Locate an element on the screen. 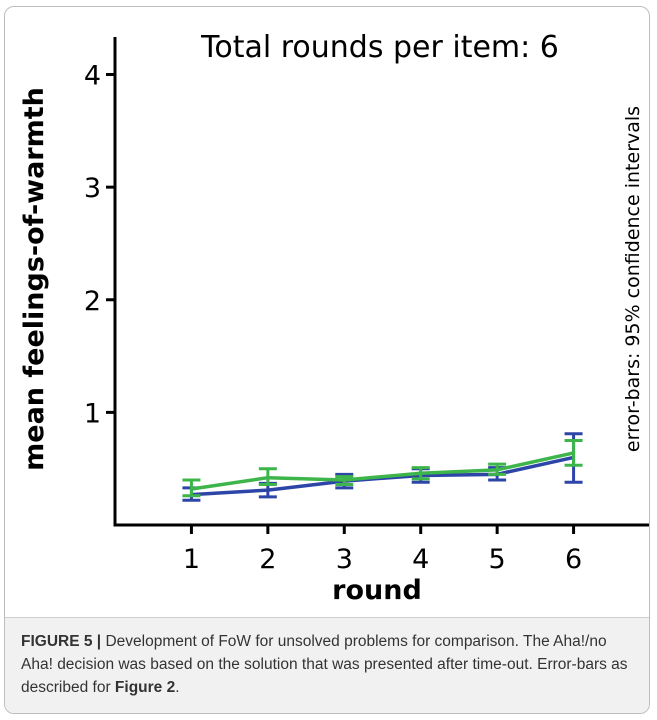 This screenshot has width=657, height=720. y-tick-label: 2 is located at coordinates (92, 301).